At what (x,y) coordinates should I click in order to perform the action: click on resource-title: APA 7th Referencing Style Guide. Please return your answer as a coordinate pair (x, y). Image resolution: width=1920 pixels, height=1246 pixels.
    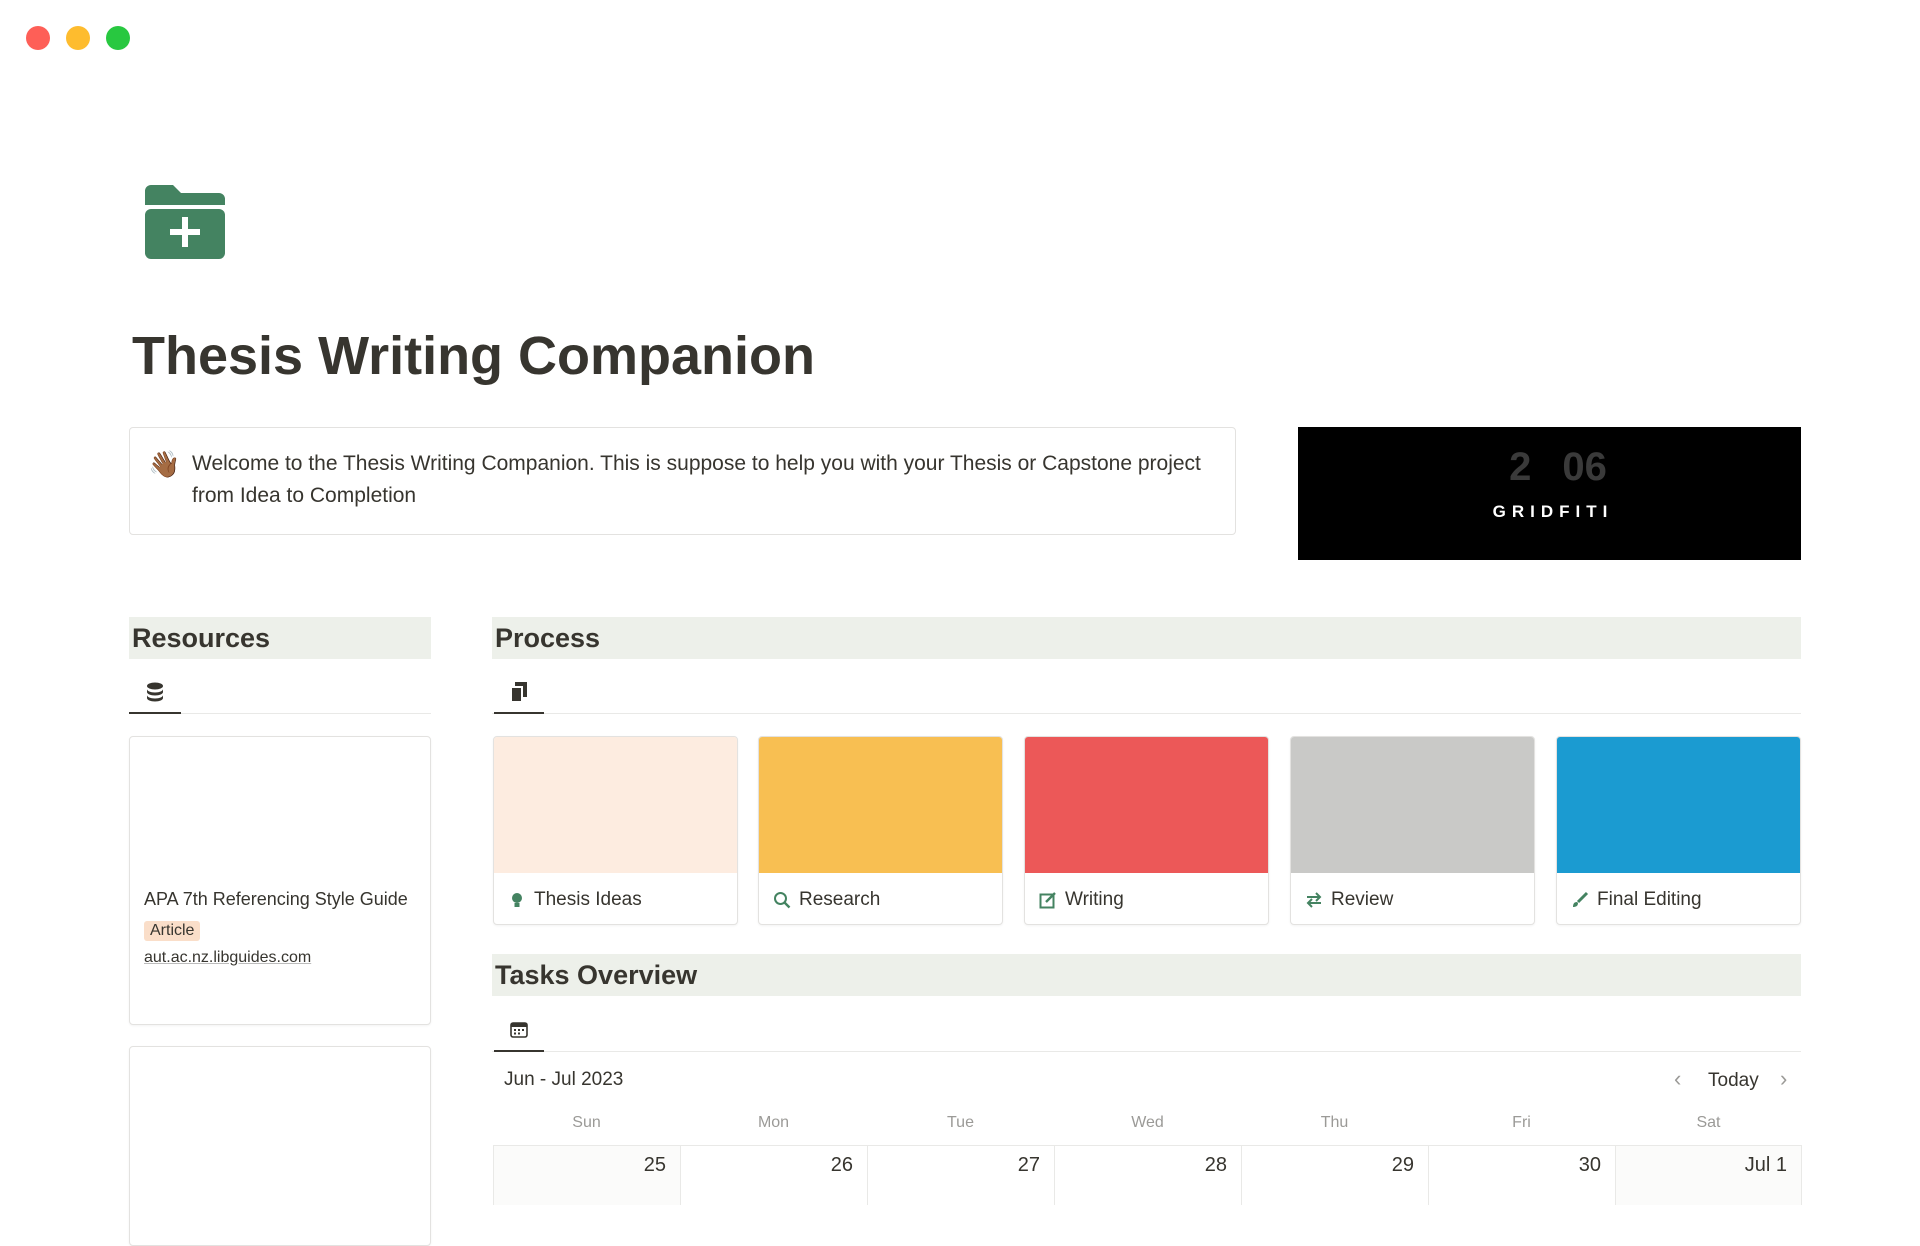
    Looking at the image, I should click on (276, 899).